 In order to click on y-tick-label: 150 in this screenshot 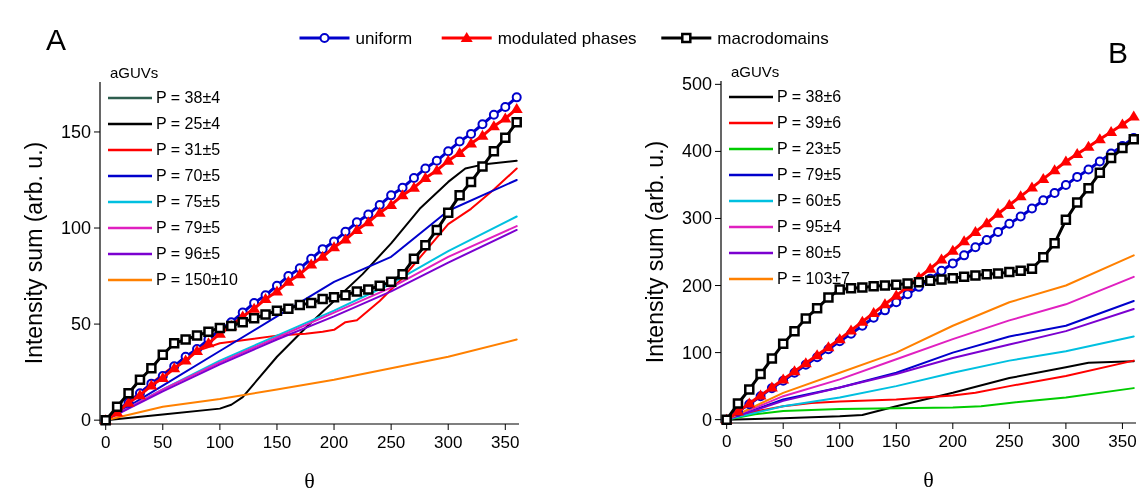, I will do `click(75, 131)`.